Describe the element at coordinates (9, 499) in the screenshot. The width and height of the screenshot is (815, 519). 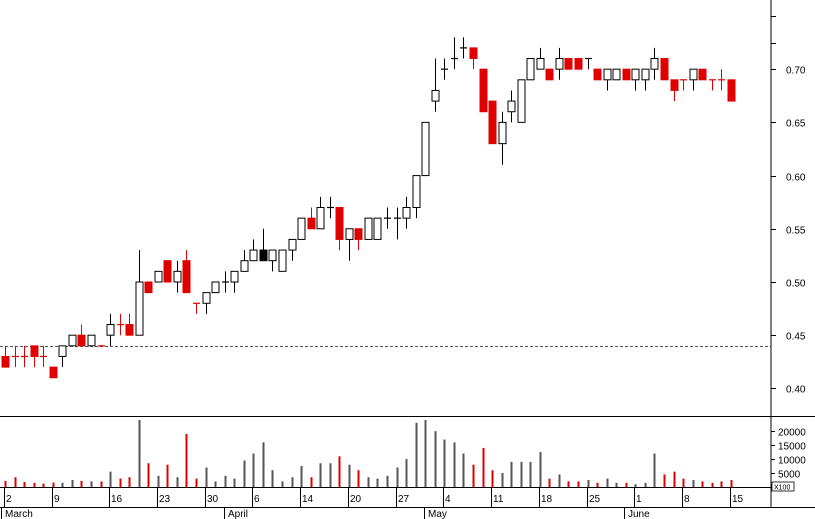
I see `day-label: 2` at that location.